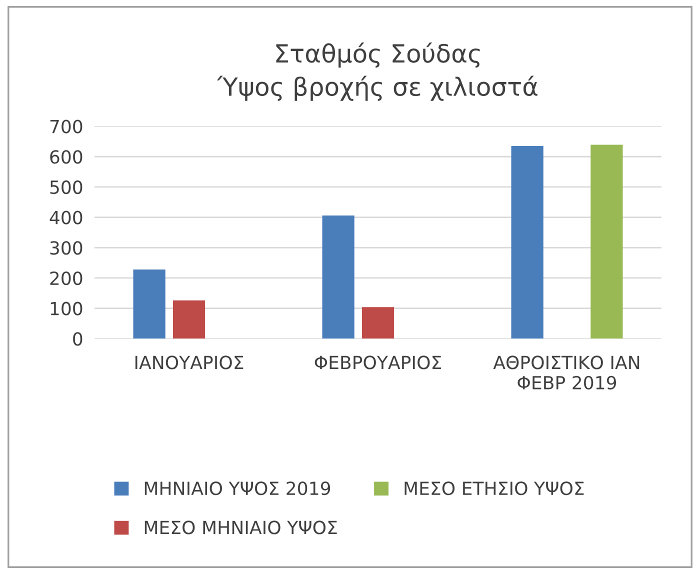 The image size is (700, 574). I want to click on y-tick-label: 300, so click(66, 248).